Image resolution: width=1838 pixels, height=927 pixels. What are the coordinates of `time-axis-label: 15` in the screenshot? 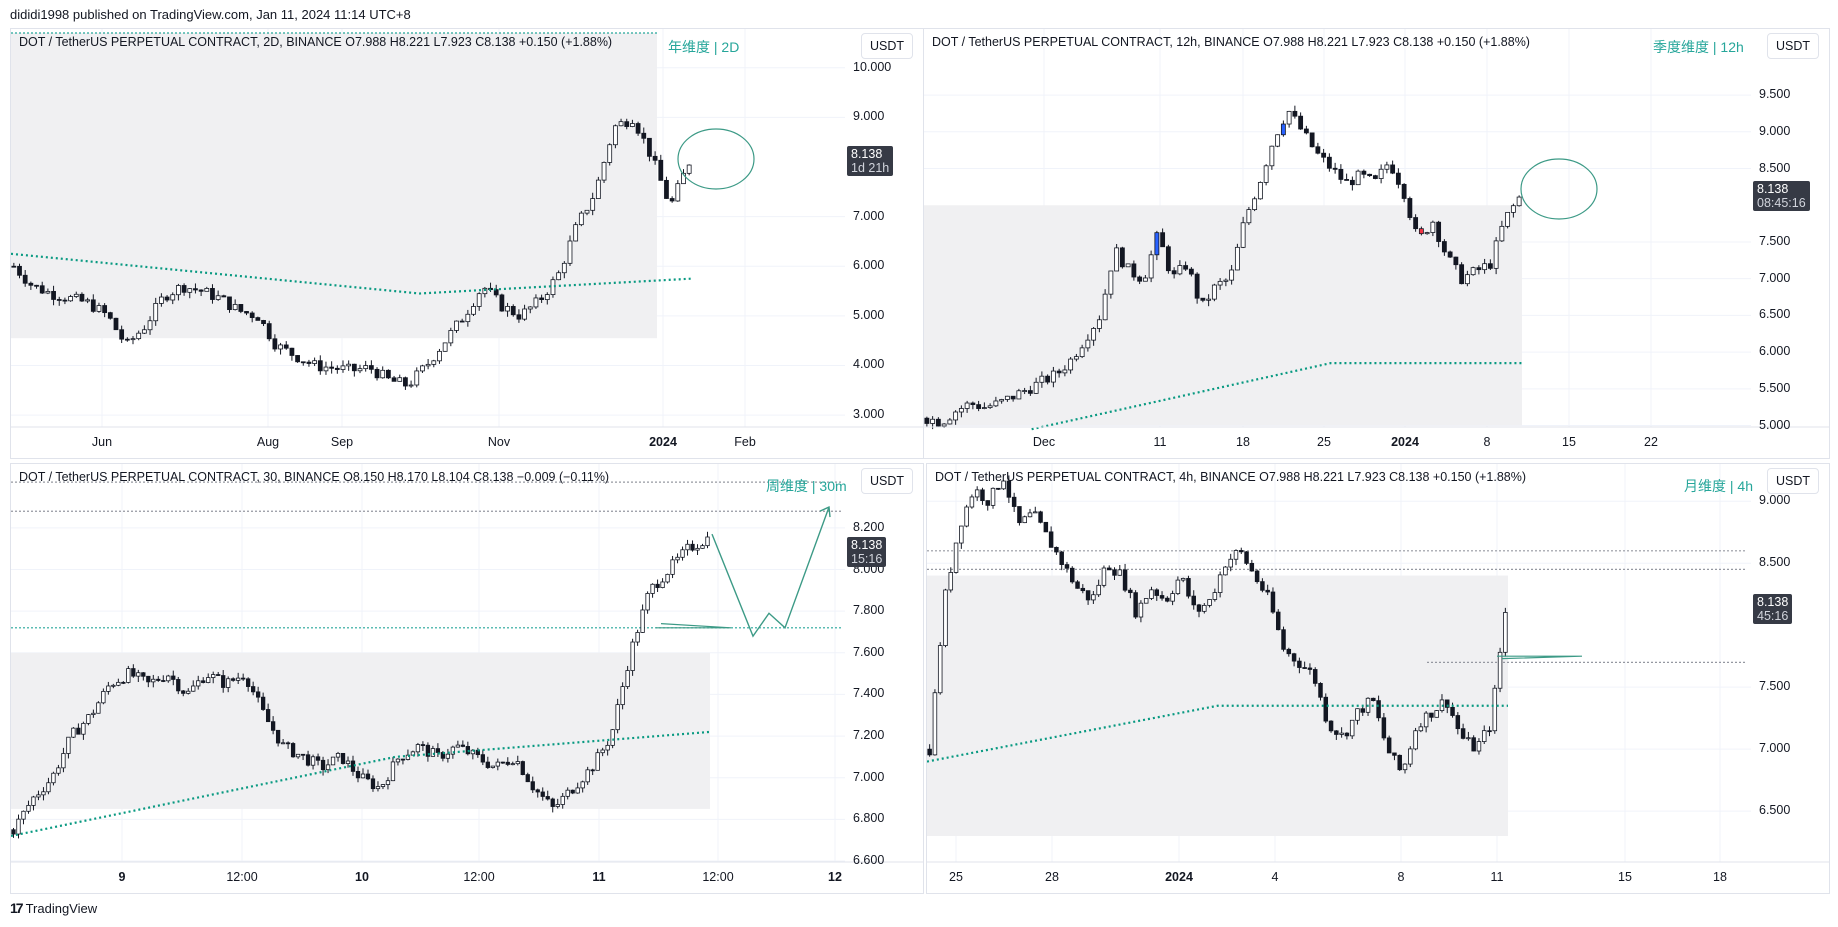 It's located at (1569, 442).